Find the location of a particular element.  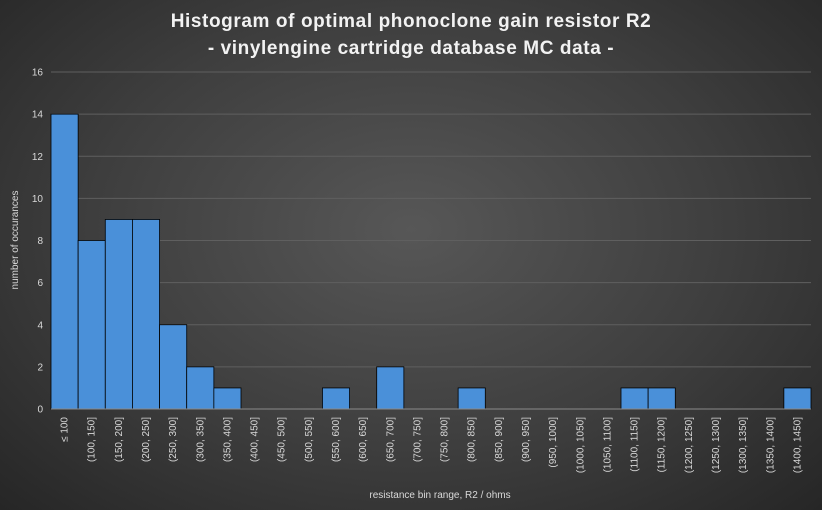

x-tick-label: (1250, 1300] is located at coordinates (716, 445).